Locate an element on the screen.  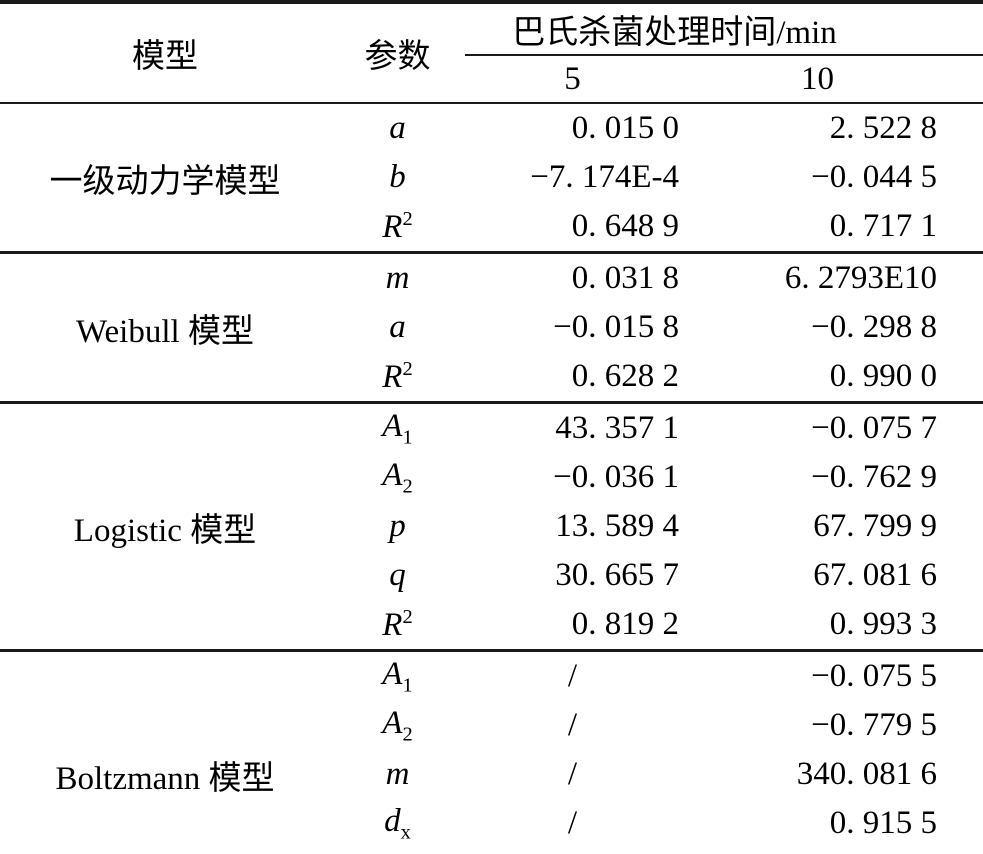
value-5min: 30. 665 7 is located at coordinates (617, 575).